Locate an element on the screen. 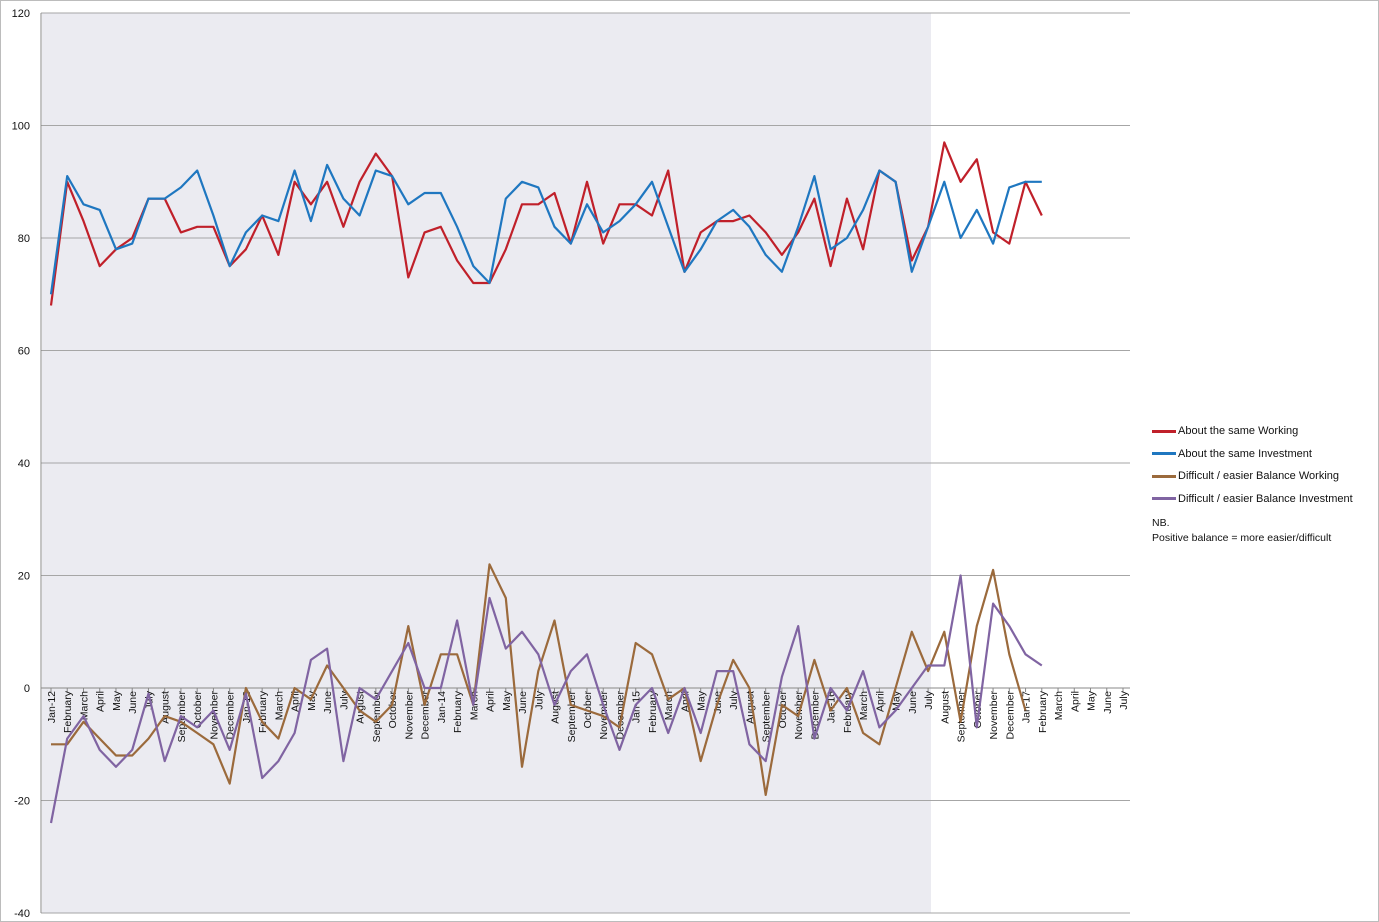 This screenshot has height=922, width=1379. y-tick-label: 100 is located at coordinates (21, 127).